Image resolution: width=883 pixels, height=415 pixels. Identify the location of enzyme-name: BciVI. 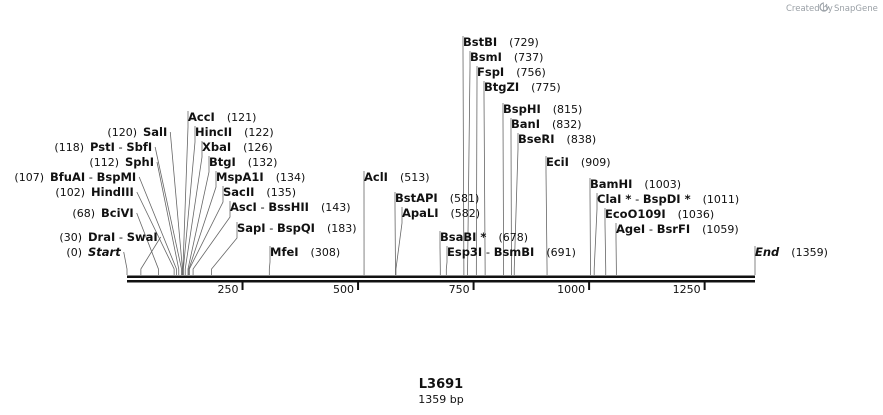
(117, 213).